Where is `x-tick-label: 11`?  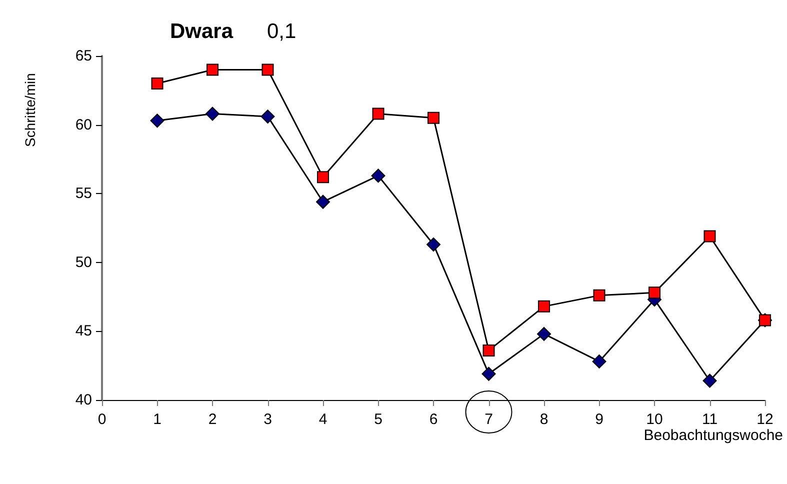 x-tick-label: 11 is located at coordinates (710, 419).